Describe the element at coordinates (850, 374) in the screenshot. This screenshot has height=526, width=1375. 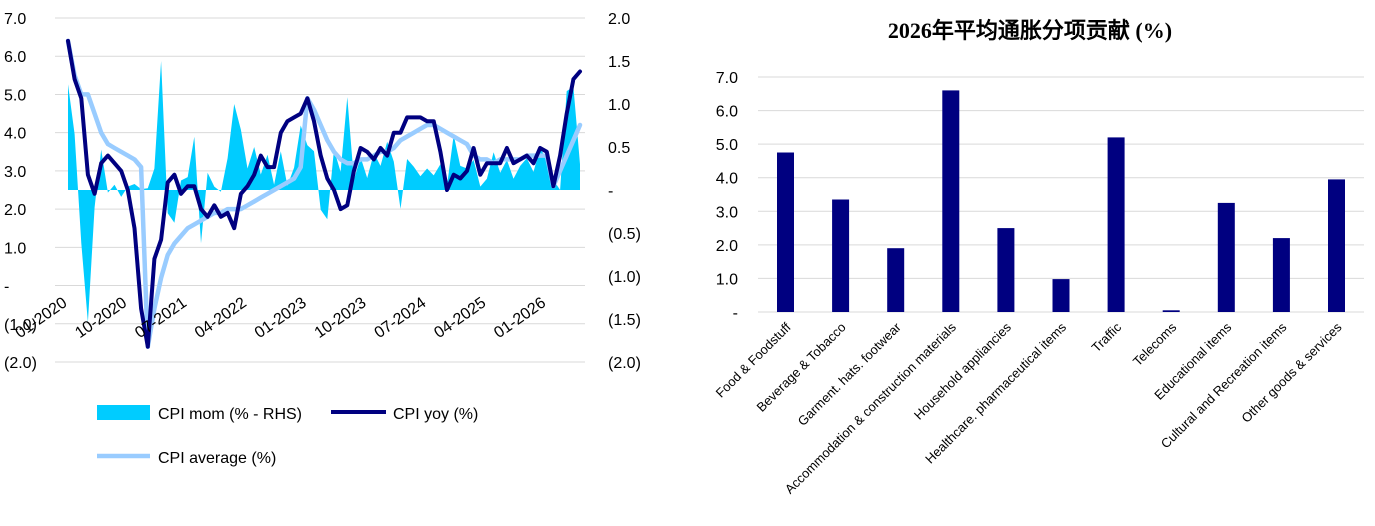
I see `category-label: Garment. hats. footwear` at that location.